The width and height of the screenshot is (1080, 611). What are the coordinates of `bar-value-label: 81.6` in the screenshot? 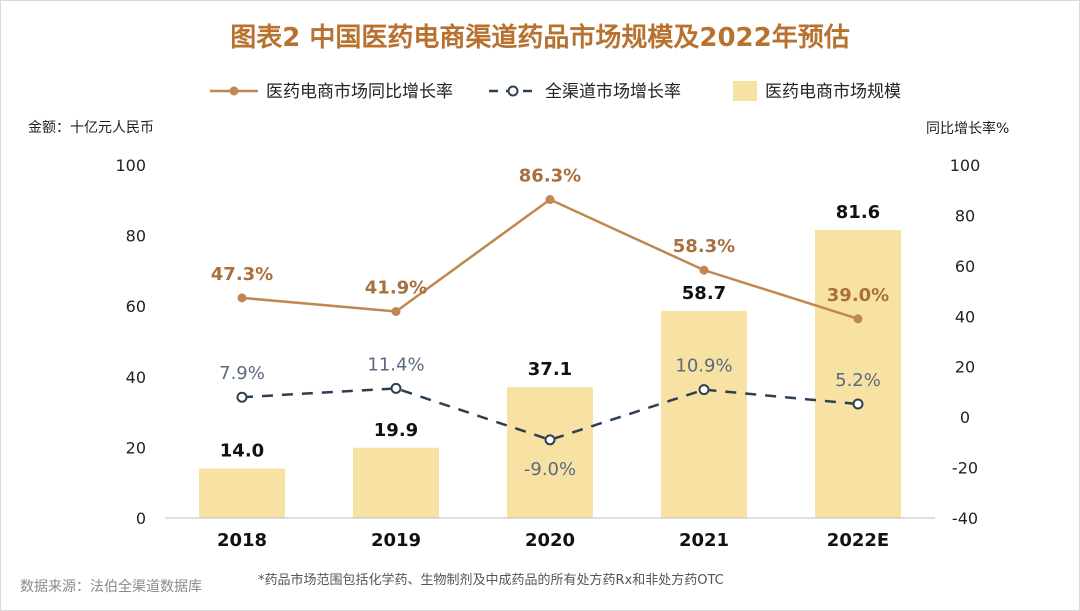 It's located at (858, 212).